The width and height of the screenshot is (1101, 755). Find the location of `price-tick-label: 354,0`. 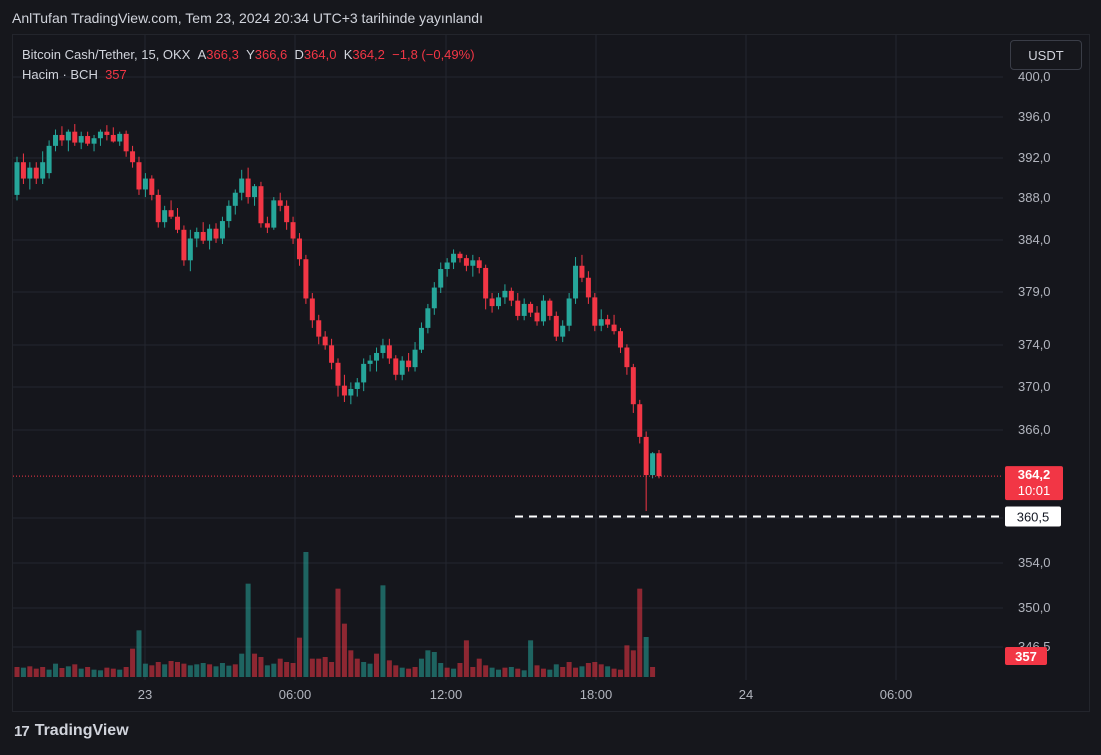

price-tick-label: 354,0 is located at coordinates (1034, 562).